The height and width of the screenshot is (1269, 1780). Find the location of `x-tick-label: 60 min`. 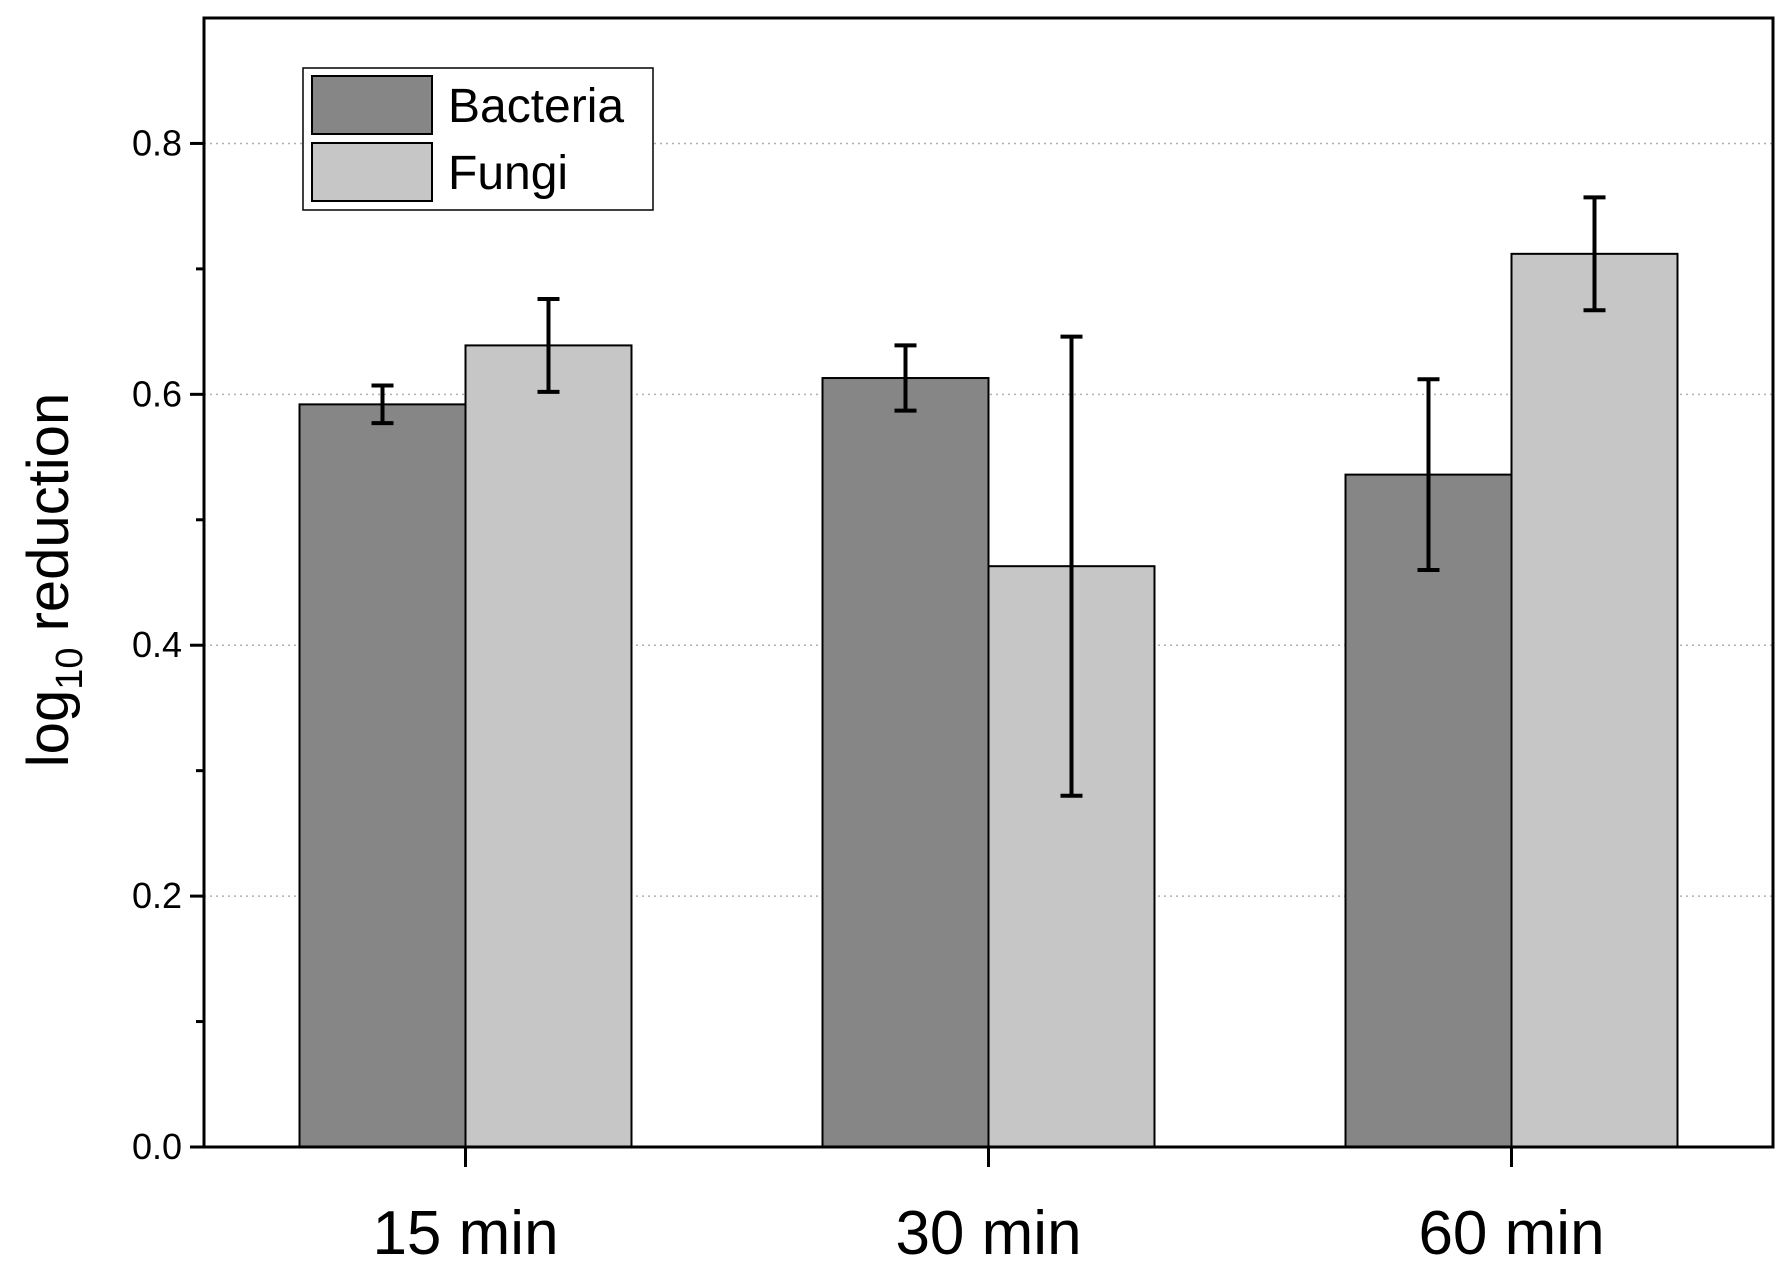

x-tick-label: 60 min is located at coordinates (1511, 1233).